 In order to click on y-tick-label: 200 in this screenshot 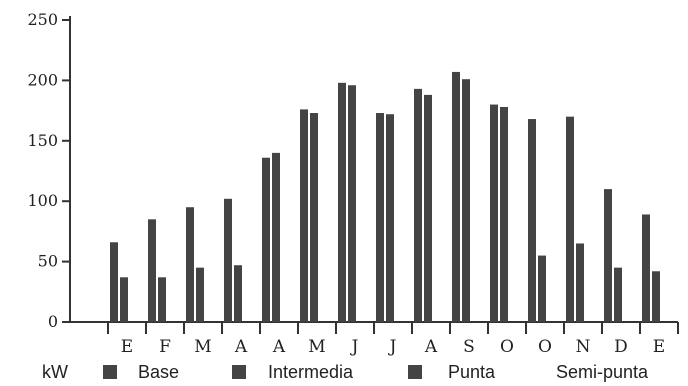, I will do `click(42, 79)`.